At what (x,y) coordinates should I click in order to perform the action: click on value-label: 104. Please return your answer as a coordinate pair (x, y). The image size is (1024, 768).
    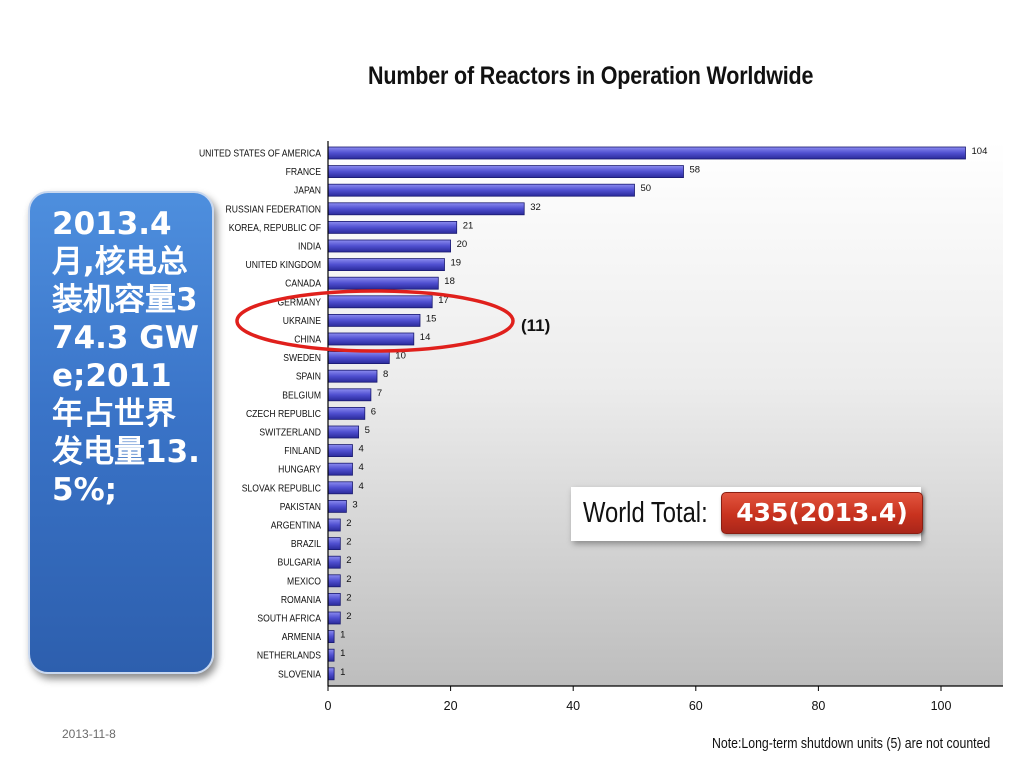
    Looking at the image, I should click on (980, 151).